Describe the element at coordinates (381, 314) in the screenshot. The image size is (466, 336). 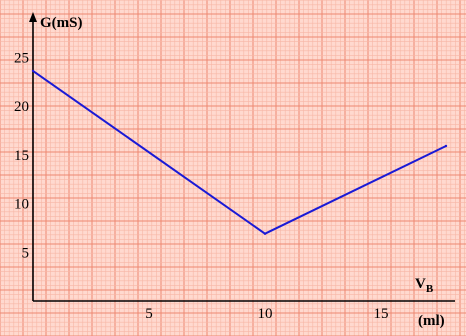
I see `x-tick-label: 15` at that location.